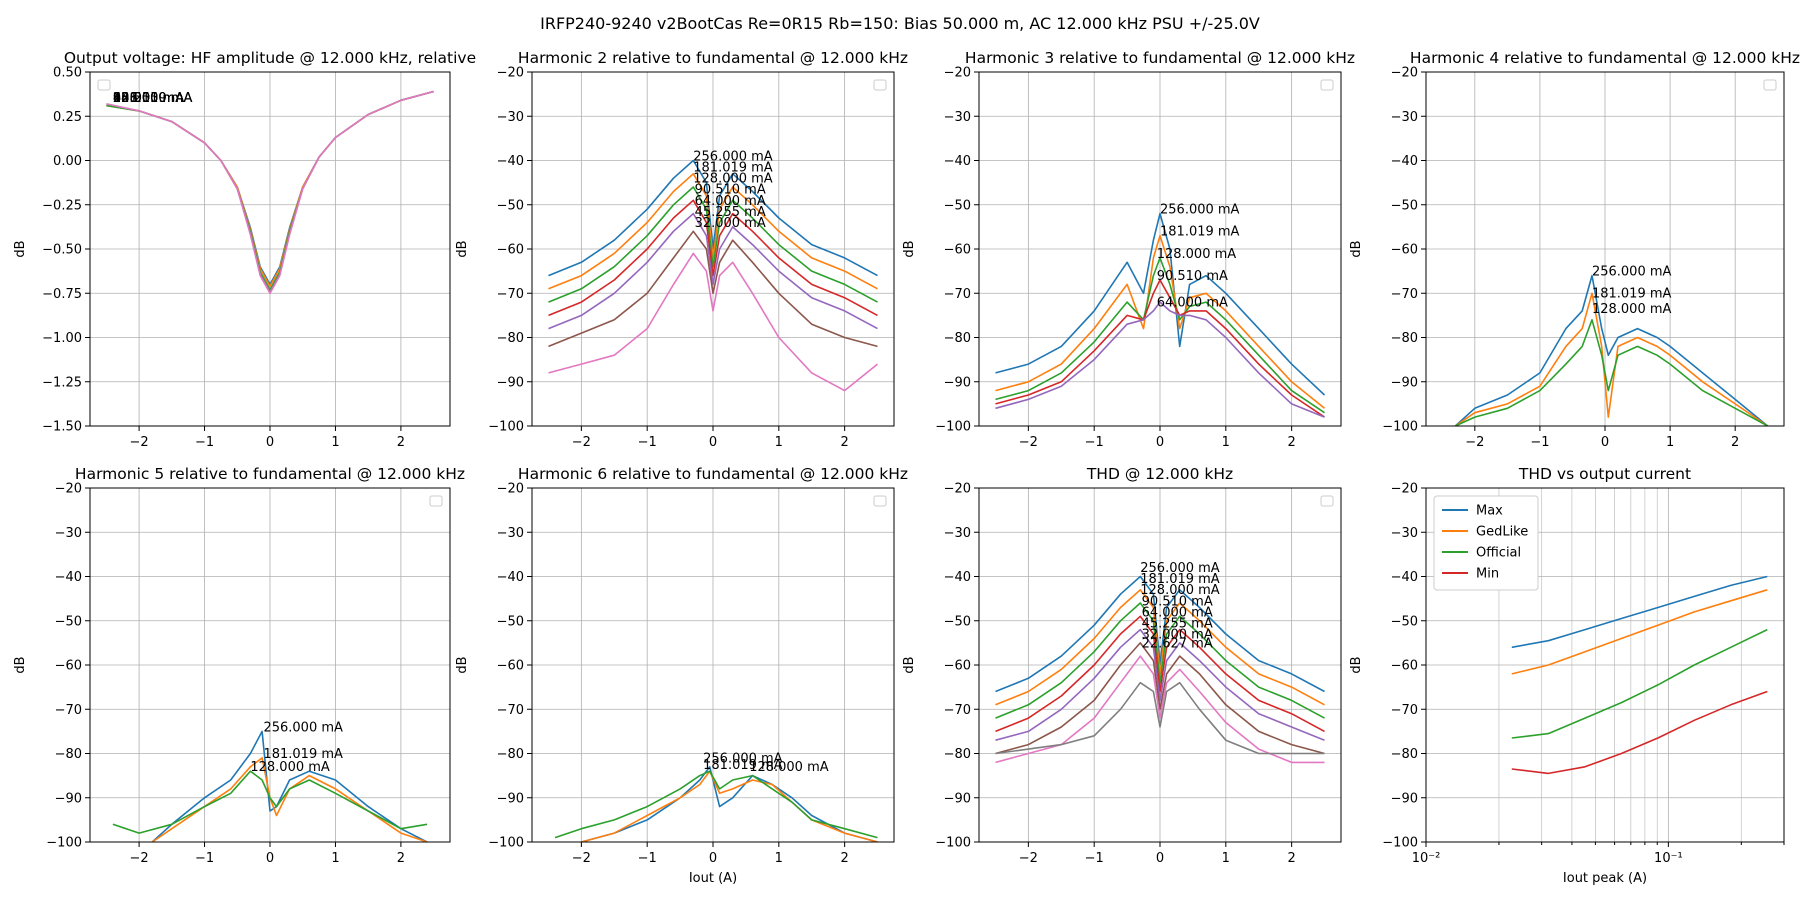 The width and height of the screenshot is (1800, 900). Describe the element at coordinates (1159, 474) in the screenshot. I see `subplot-title: THD @ 12.000 kHz` at that location.